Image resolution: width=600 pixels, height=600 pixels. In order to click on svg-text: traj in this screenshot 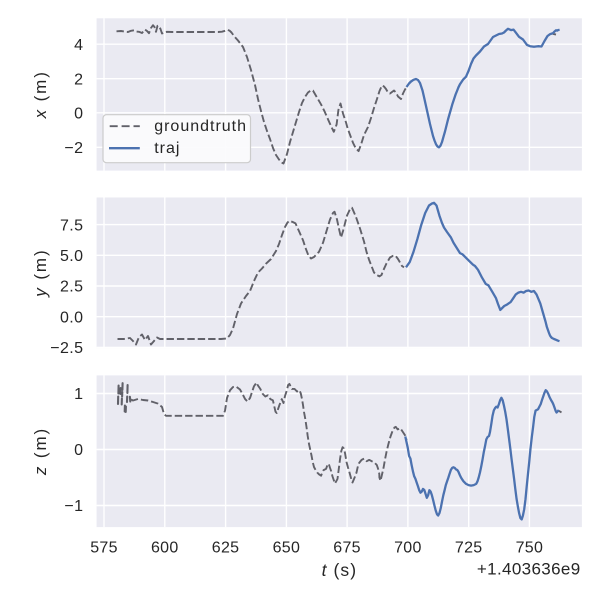, I will do `click(167, 148)`.